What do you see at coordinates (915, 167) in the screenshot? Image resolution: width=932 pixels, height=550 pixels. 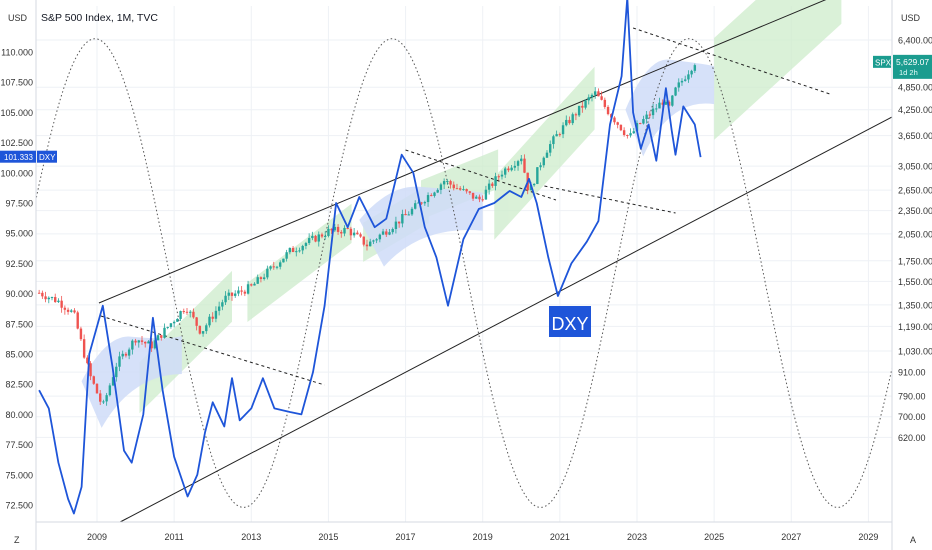 I see `right-axis-tick: 3,050.00` at bounding box center [915, 167].